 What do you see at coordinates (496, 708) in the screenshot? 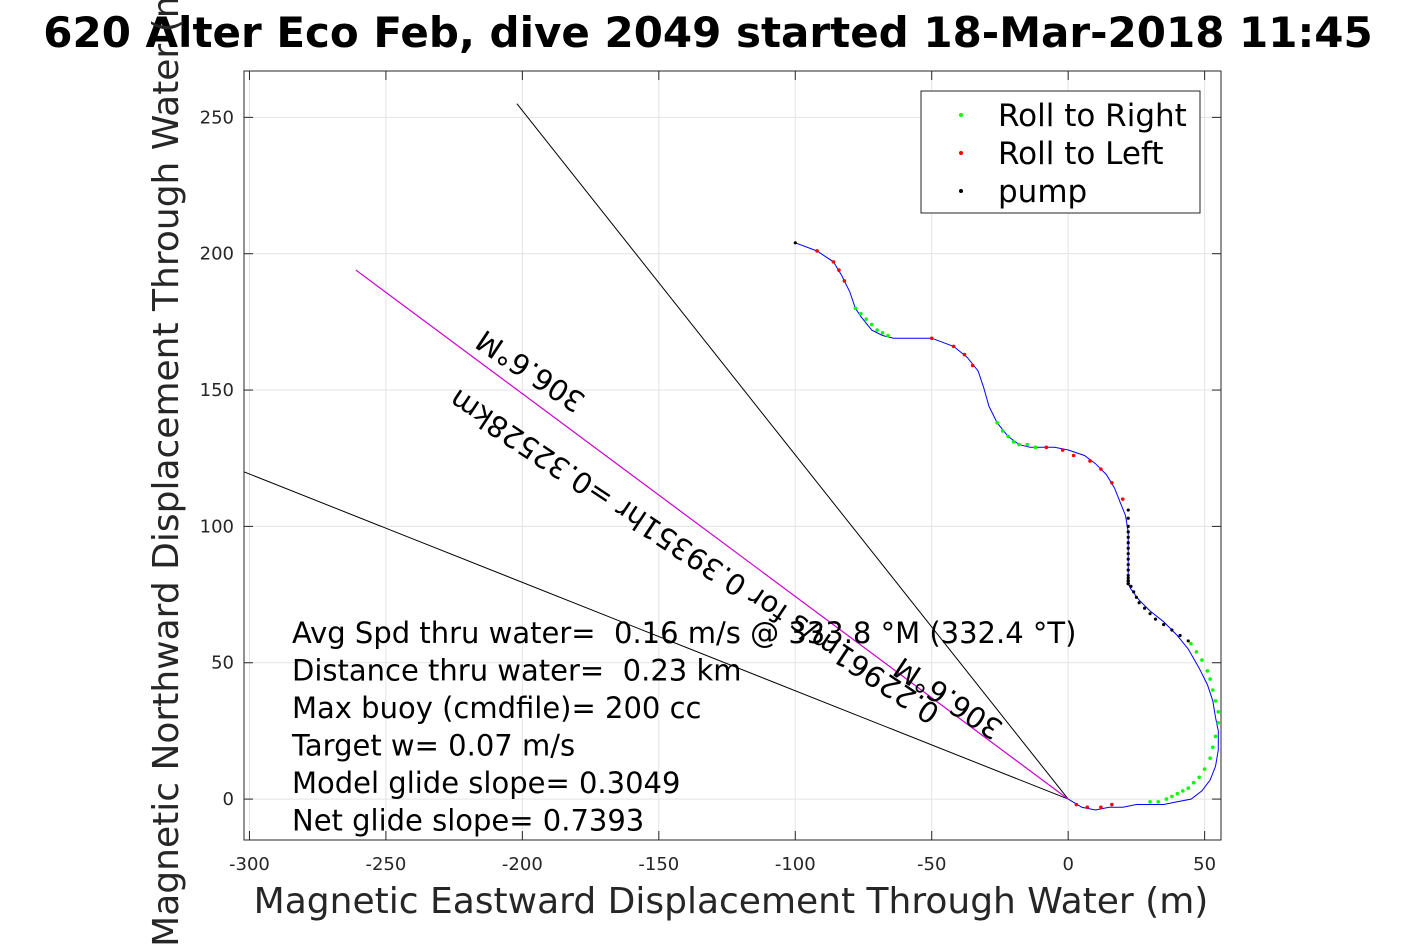
I see `stat-line: Max buoy (cmdfile)= 200 cc` at bounding box center [496, 708].